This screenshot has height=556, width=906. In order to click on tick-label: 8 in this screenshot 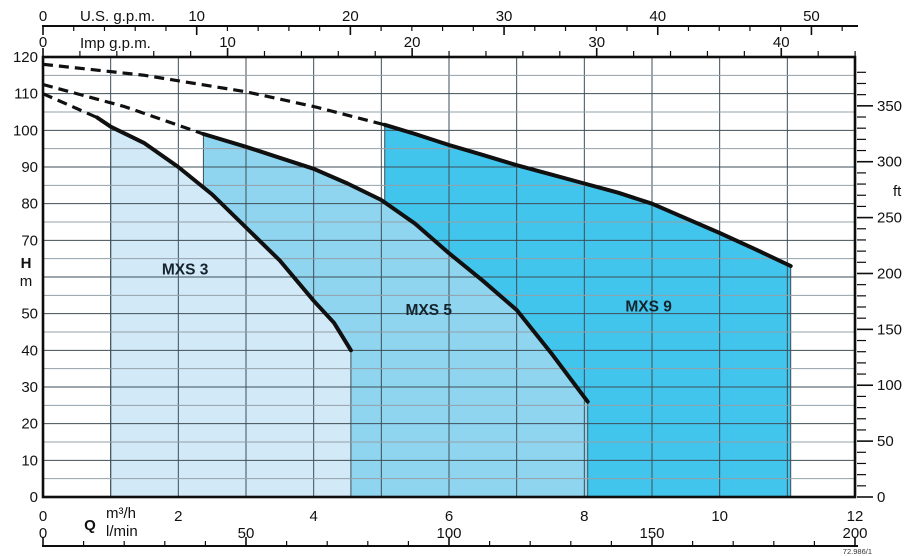, I will do `click(584, 516)`.